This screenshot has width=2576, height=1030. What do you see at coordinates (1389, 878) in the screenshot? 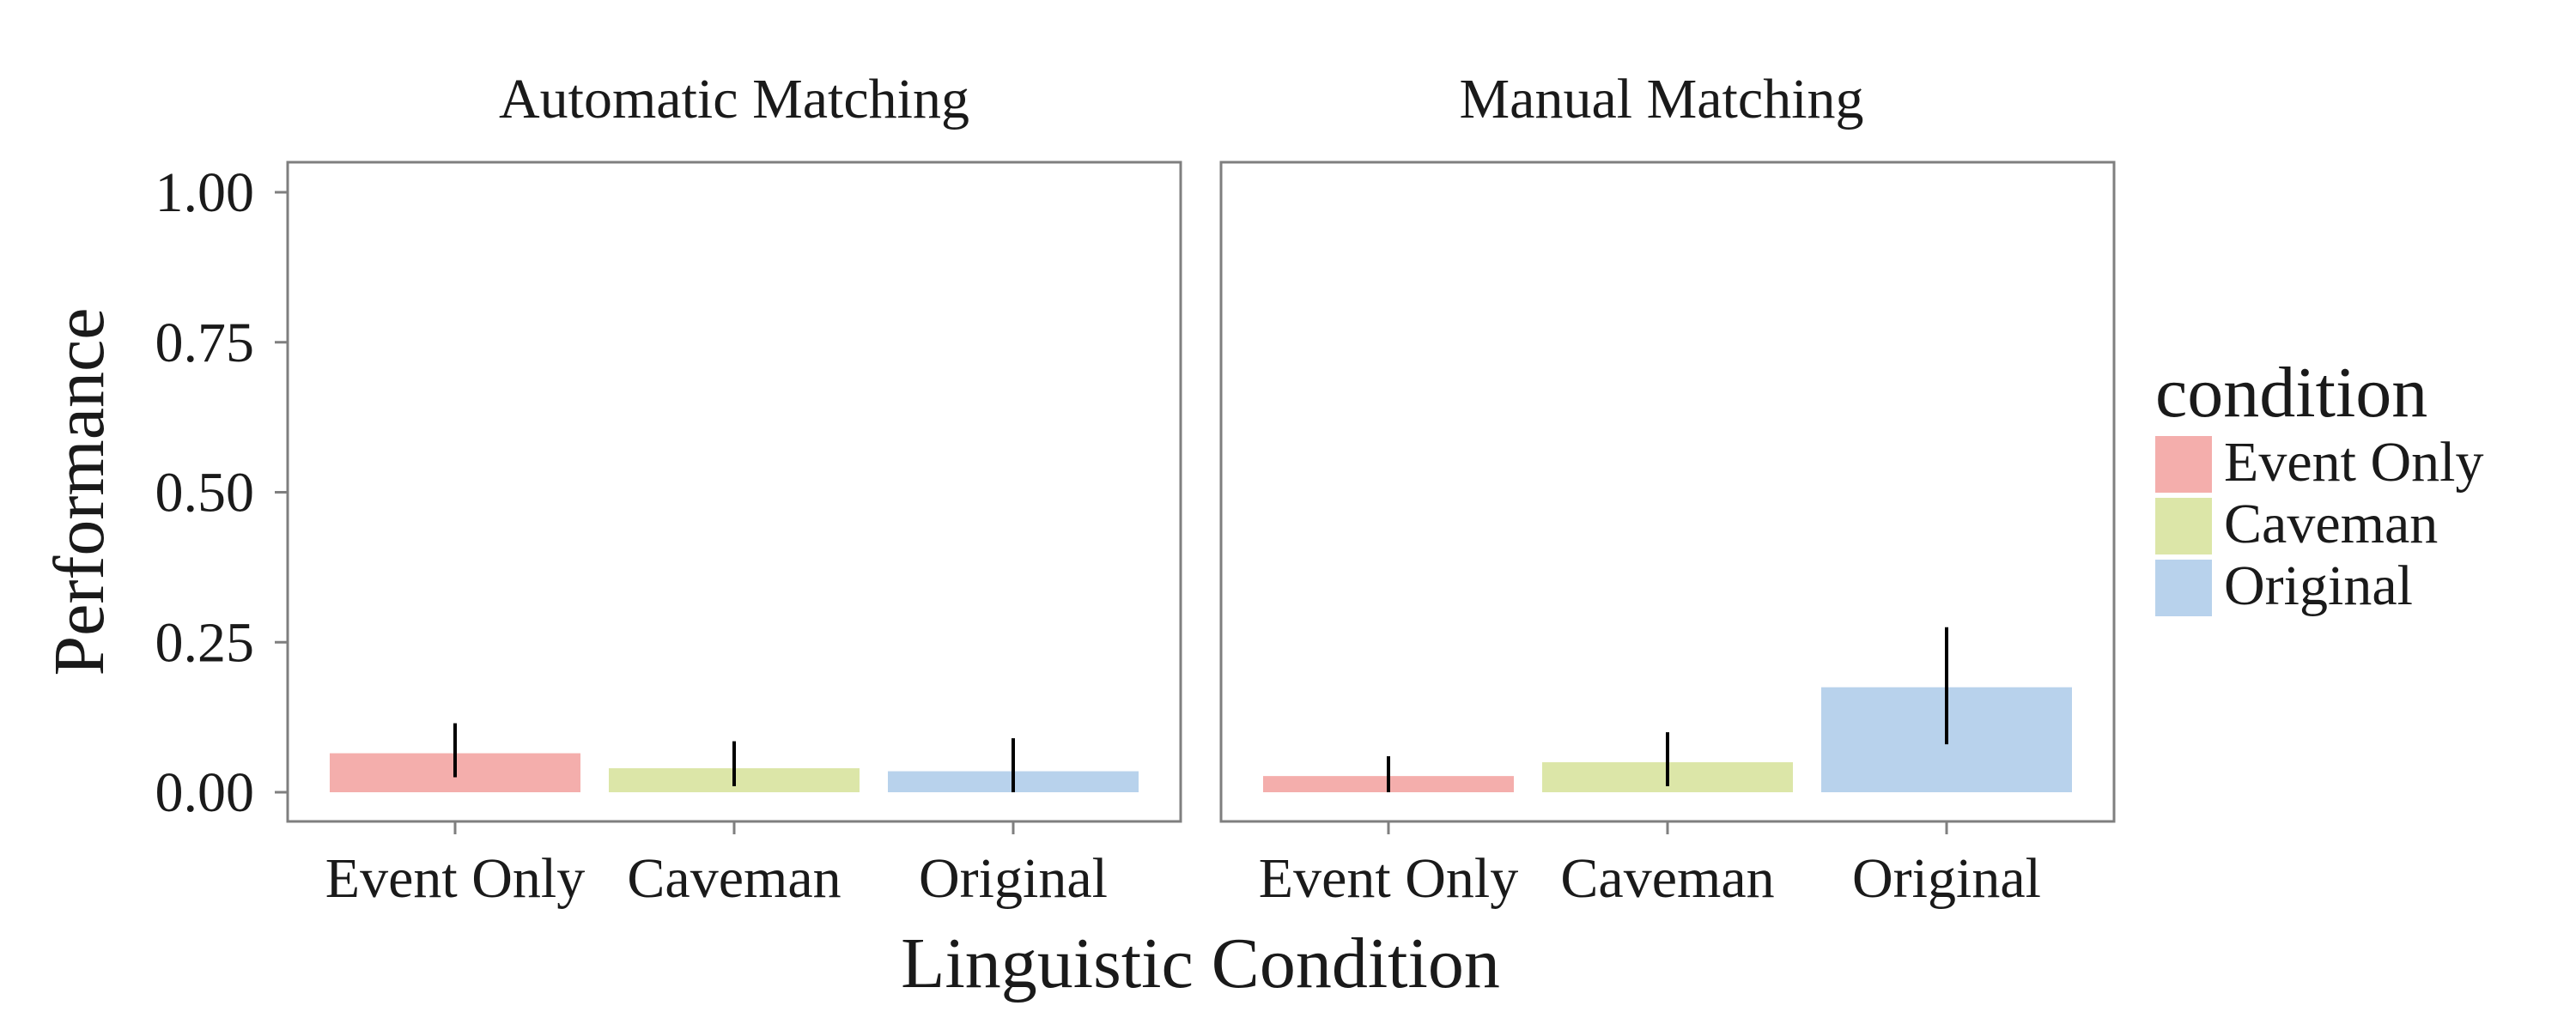
I see `x-tick-label-panel1-0: Event Only` at bounding box center [1389, 878].